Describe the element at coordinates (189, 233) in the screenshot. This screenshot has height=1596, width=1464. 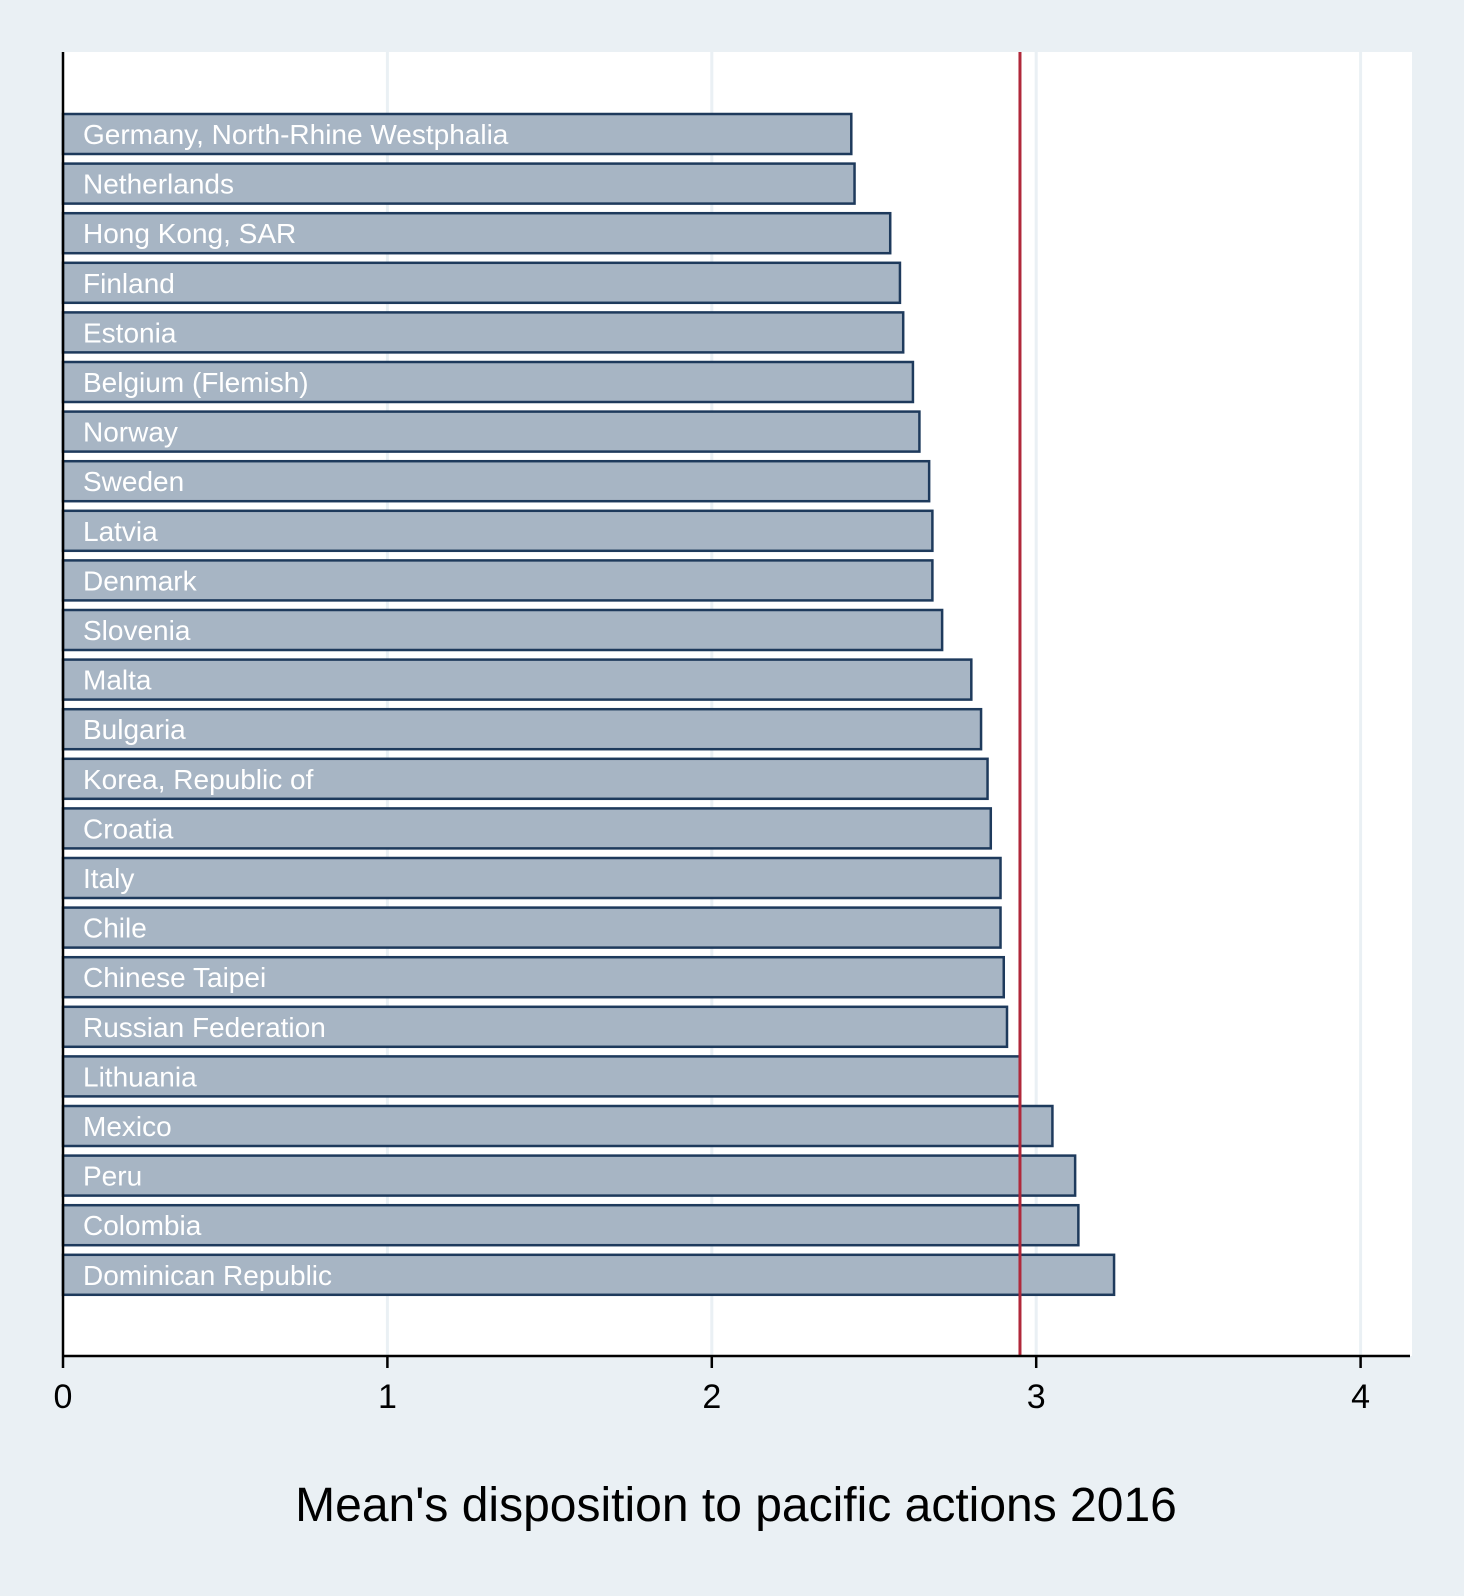
I see `bar-label: Hong Kong, SAR` at that location.